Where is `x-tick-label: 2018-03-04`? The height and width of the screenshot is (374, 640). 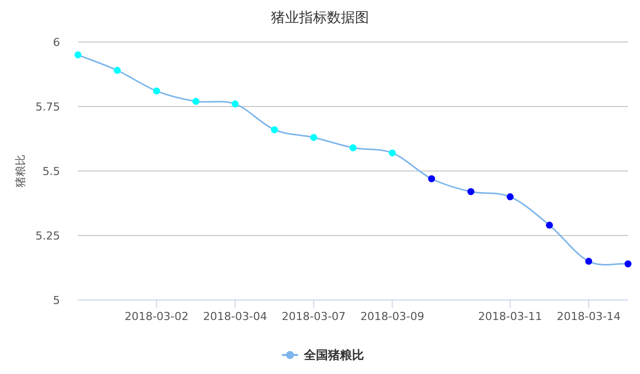 x-tick-label: 2018-03-04 is located at coordinates (235, 316).